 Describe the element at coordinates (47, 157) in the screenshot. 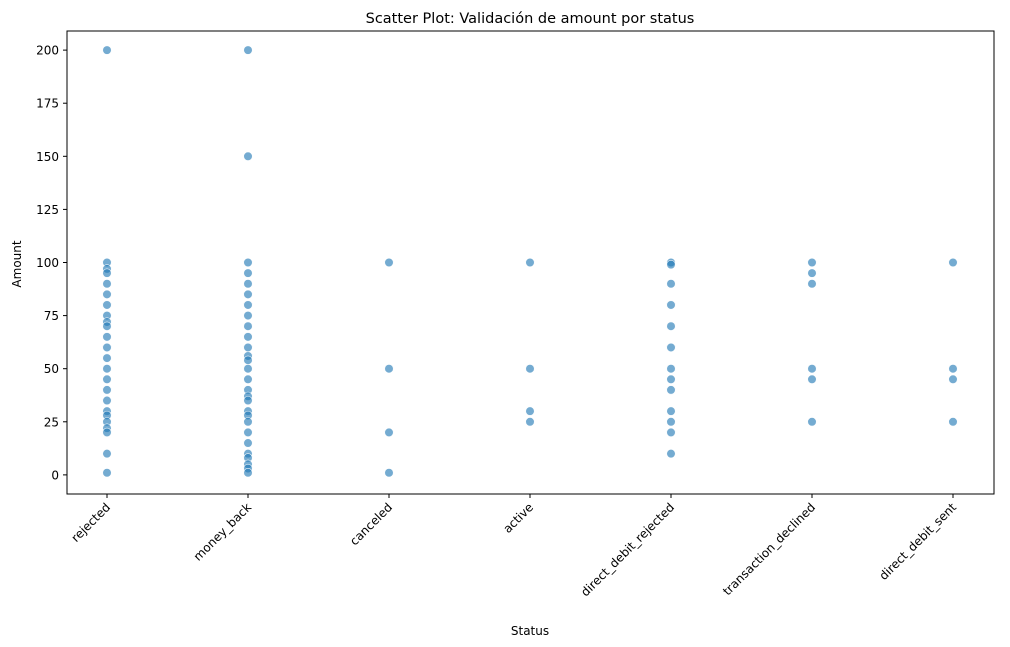

I see `y-tick-label: 150` at that location.